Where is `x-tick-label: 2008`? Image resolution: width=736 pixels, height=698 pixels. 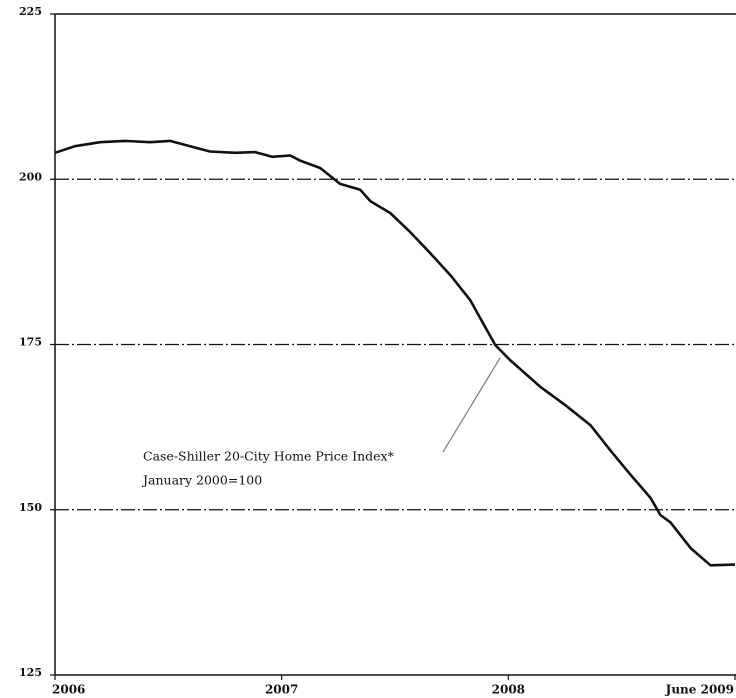
x-tick-label: 2008 is located at coordinates (508, 690).